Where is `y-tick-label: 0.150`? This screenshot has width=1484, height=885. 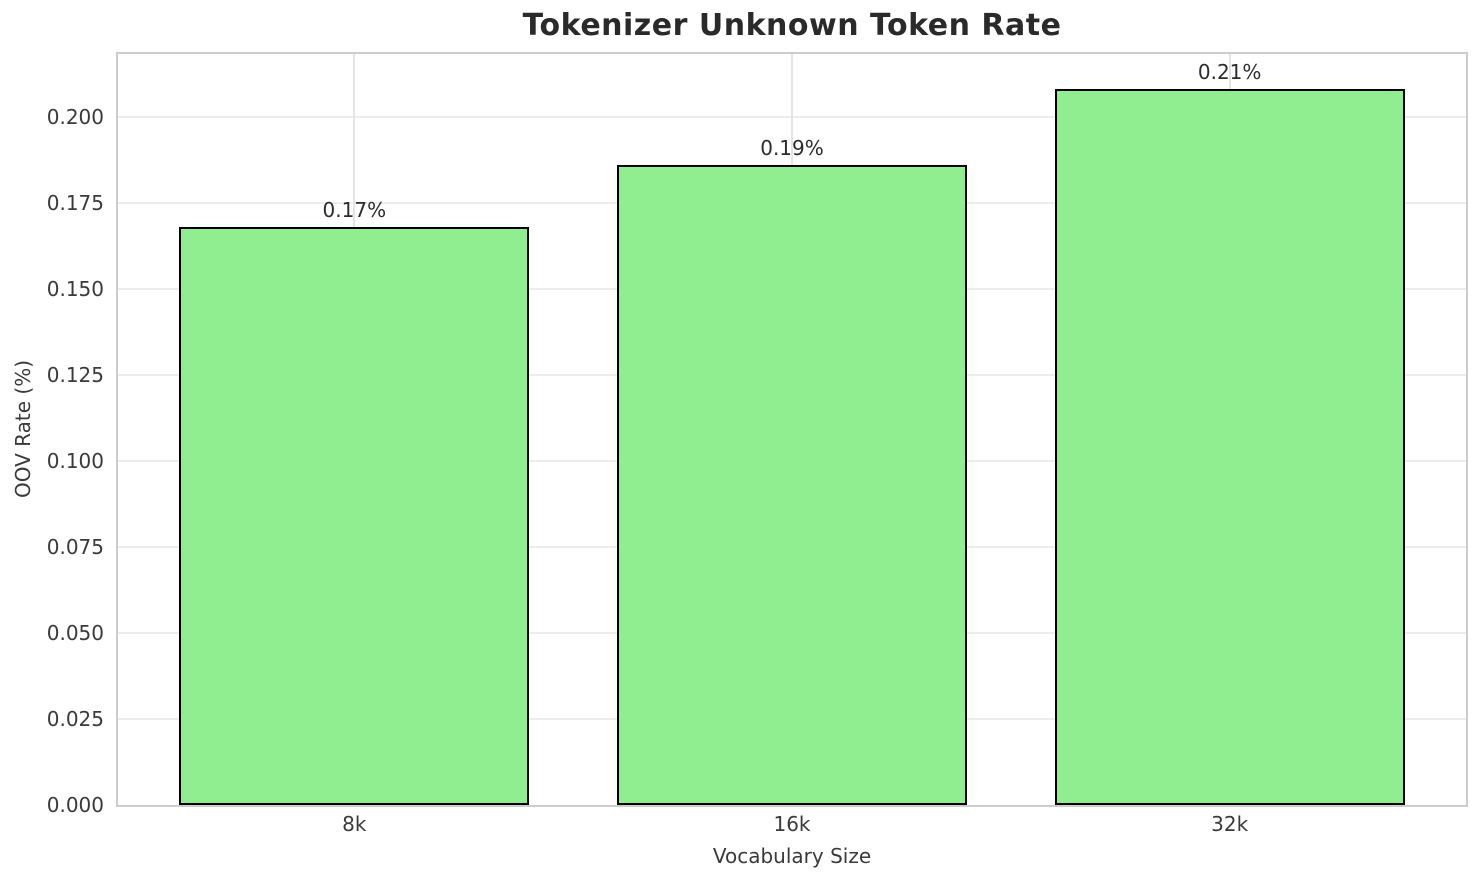
y-tick-label: 0.150 is located at coordinates (75, 288).